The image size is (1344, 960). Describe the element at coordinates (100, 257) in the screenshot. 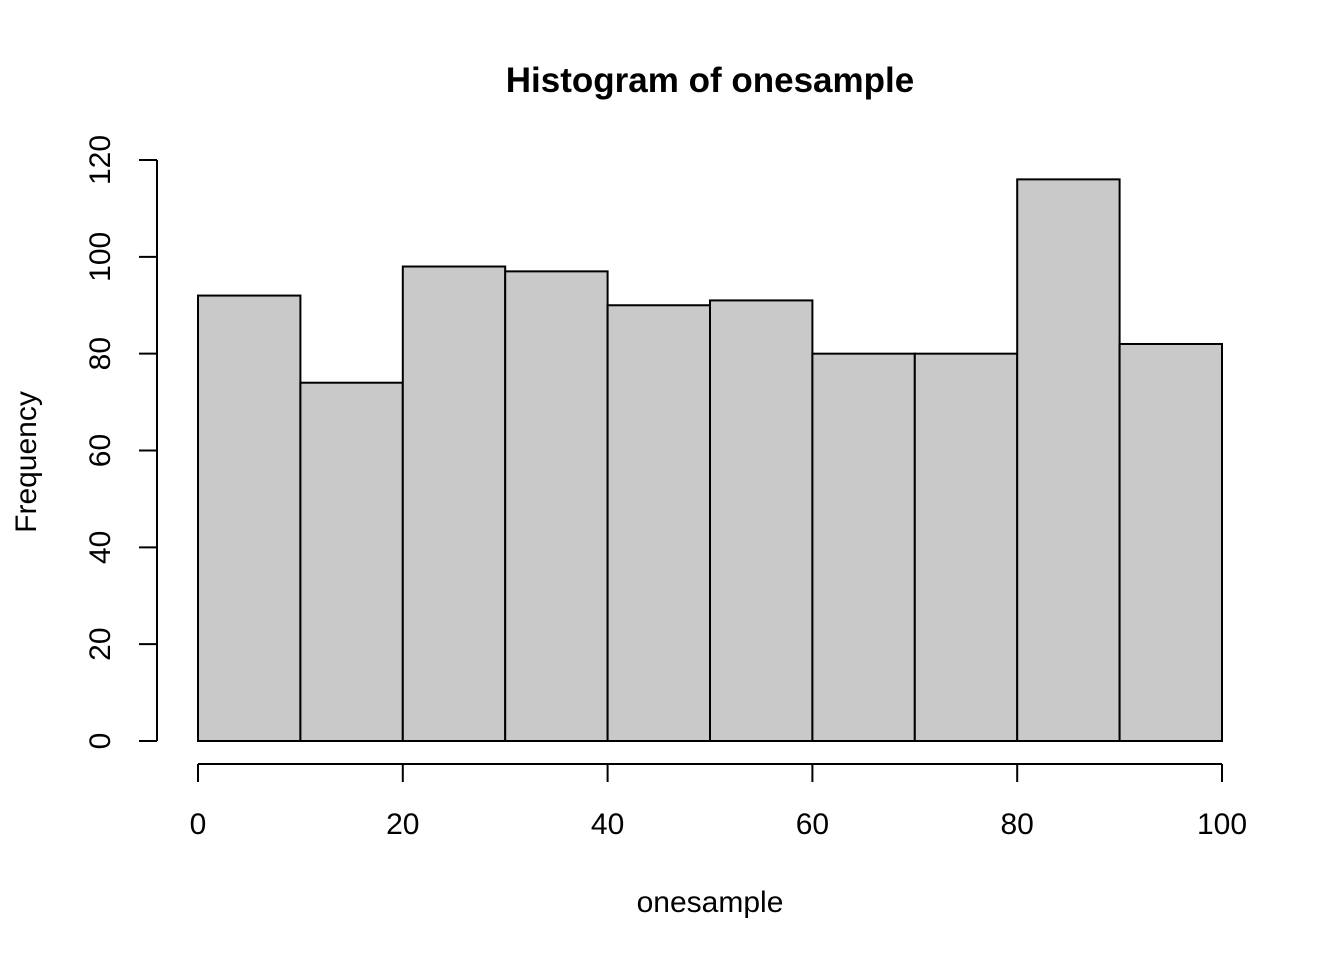

I see `y-tick-label: 100` at that location.